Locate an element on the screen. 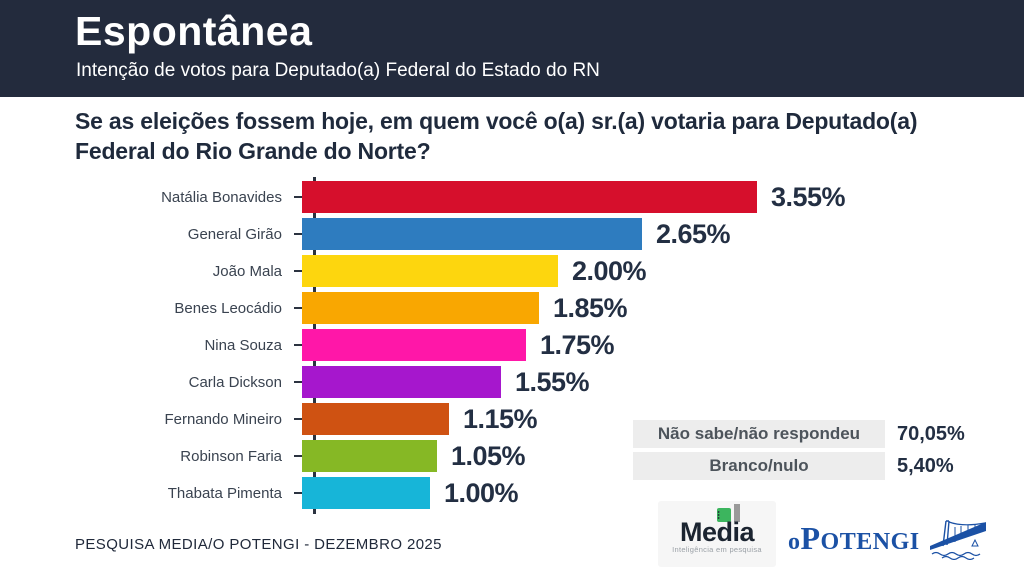 The width and height of the screenshot is (1024, 576). category-label: General Girão is located at coordinates (234, 234).